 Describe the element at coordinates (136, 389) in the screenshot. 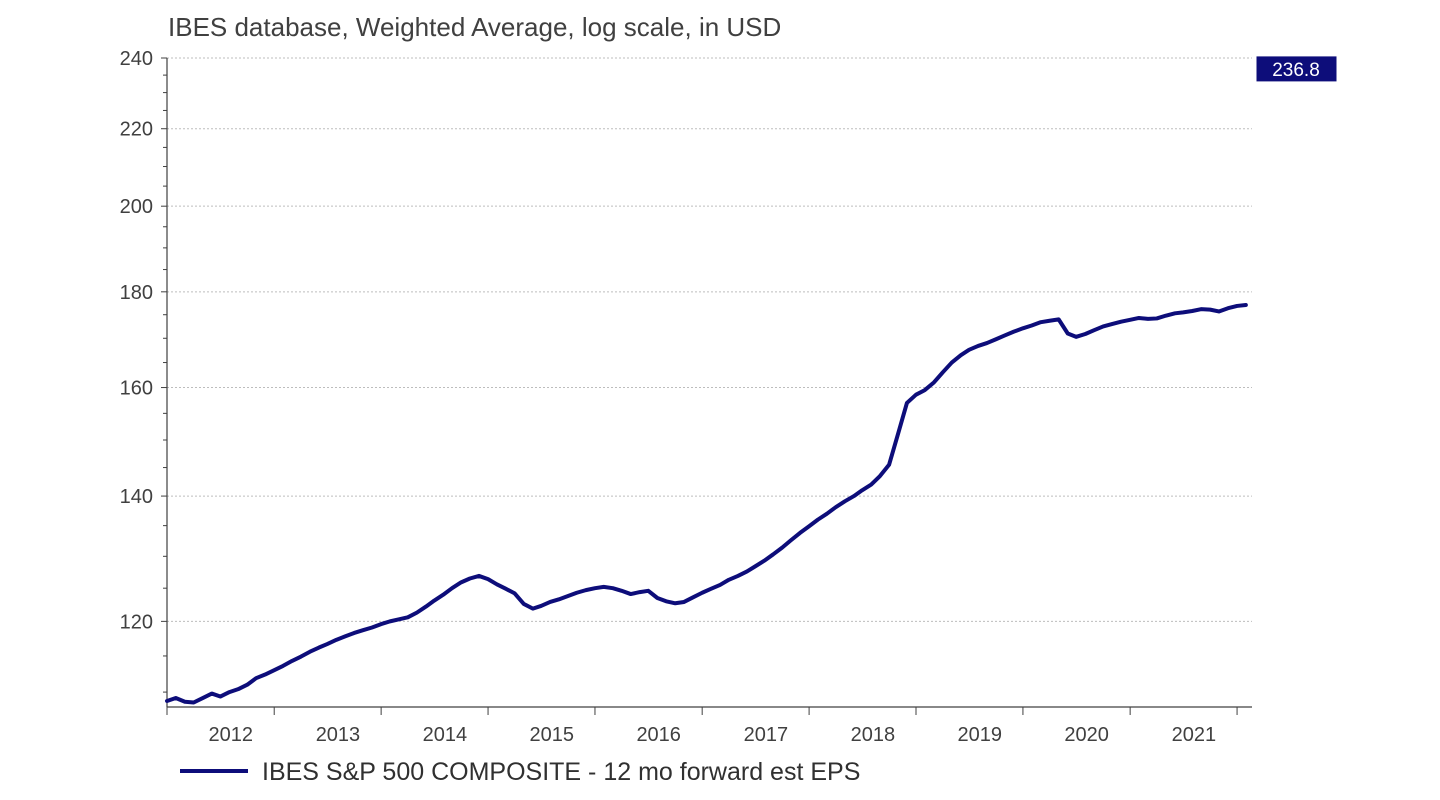

I see `y-tick-label-160: 160` at that location.